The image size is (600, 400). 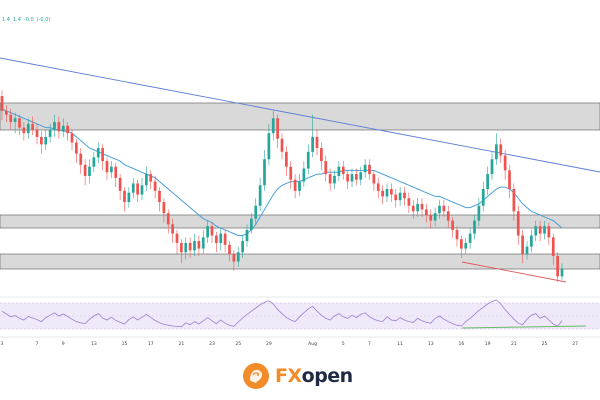 I want to click on x-tick-label: 11, so click(x=400, y=344).